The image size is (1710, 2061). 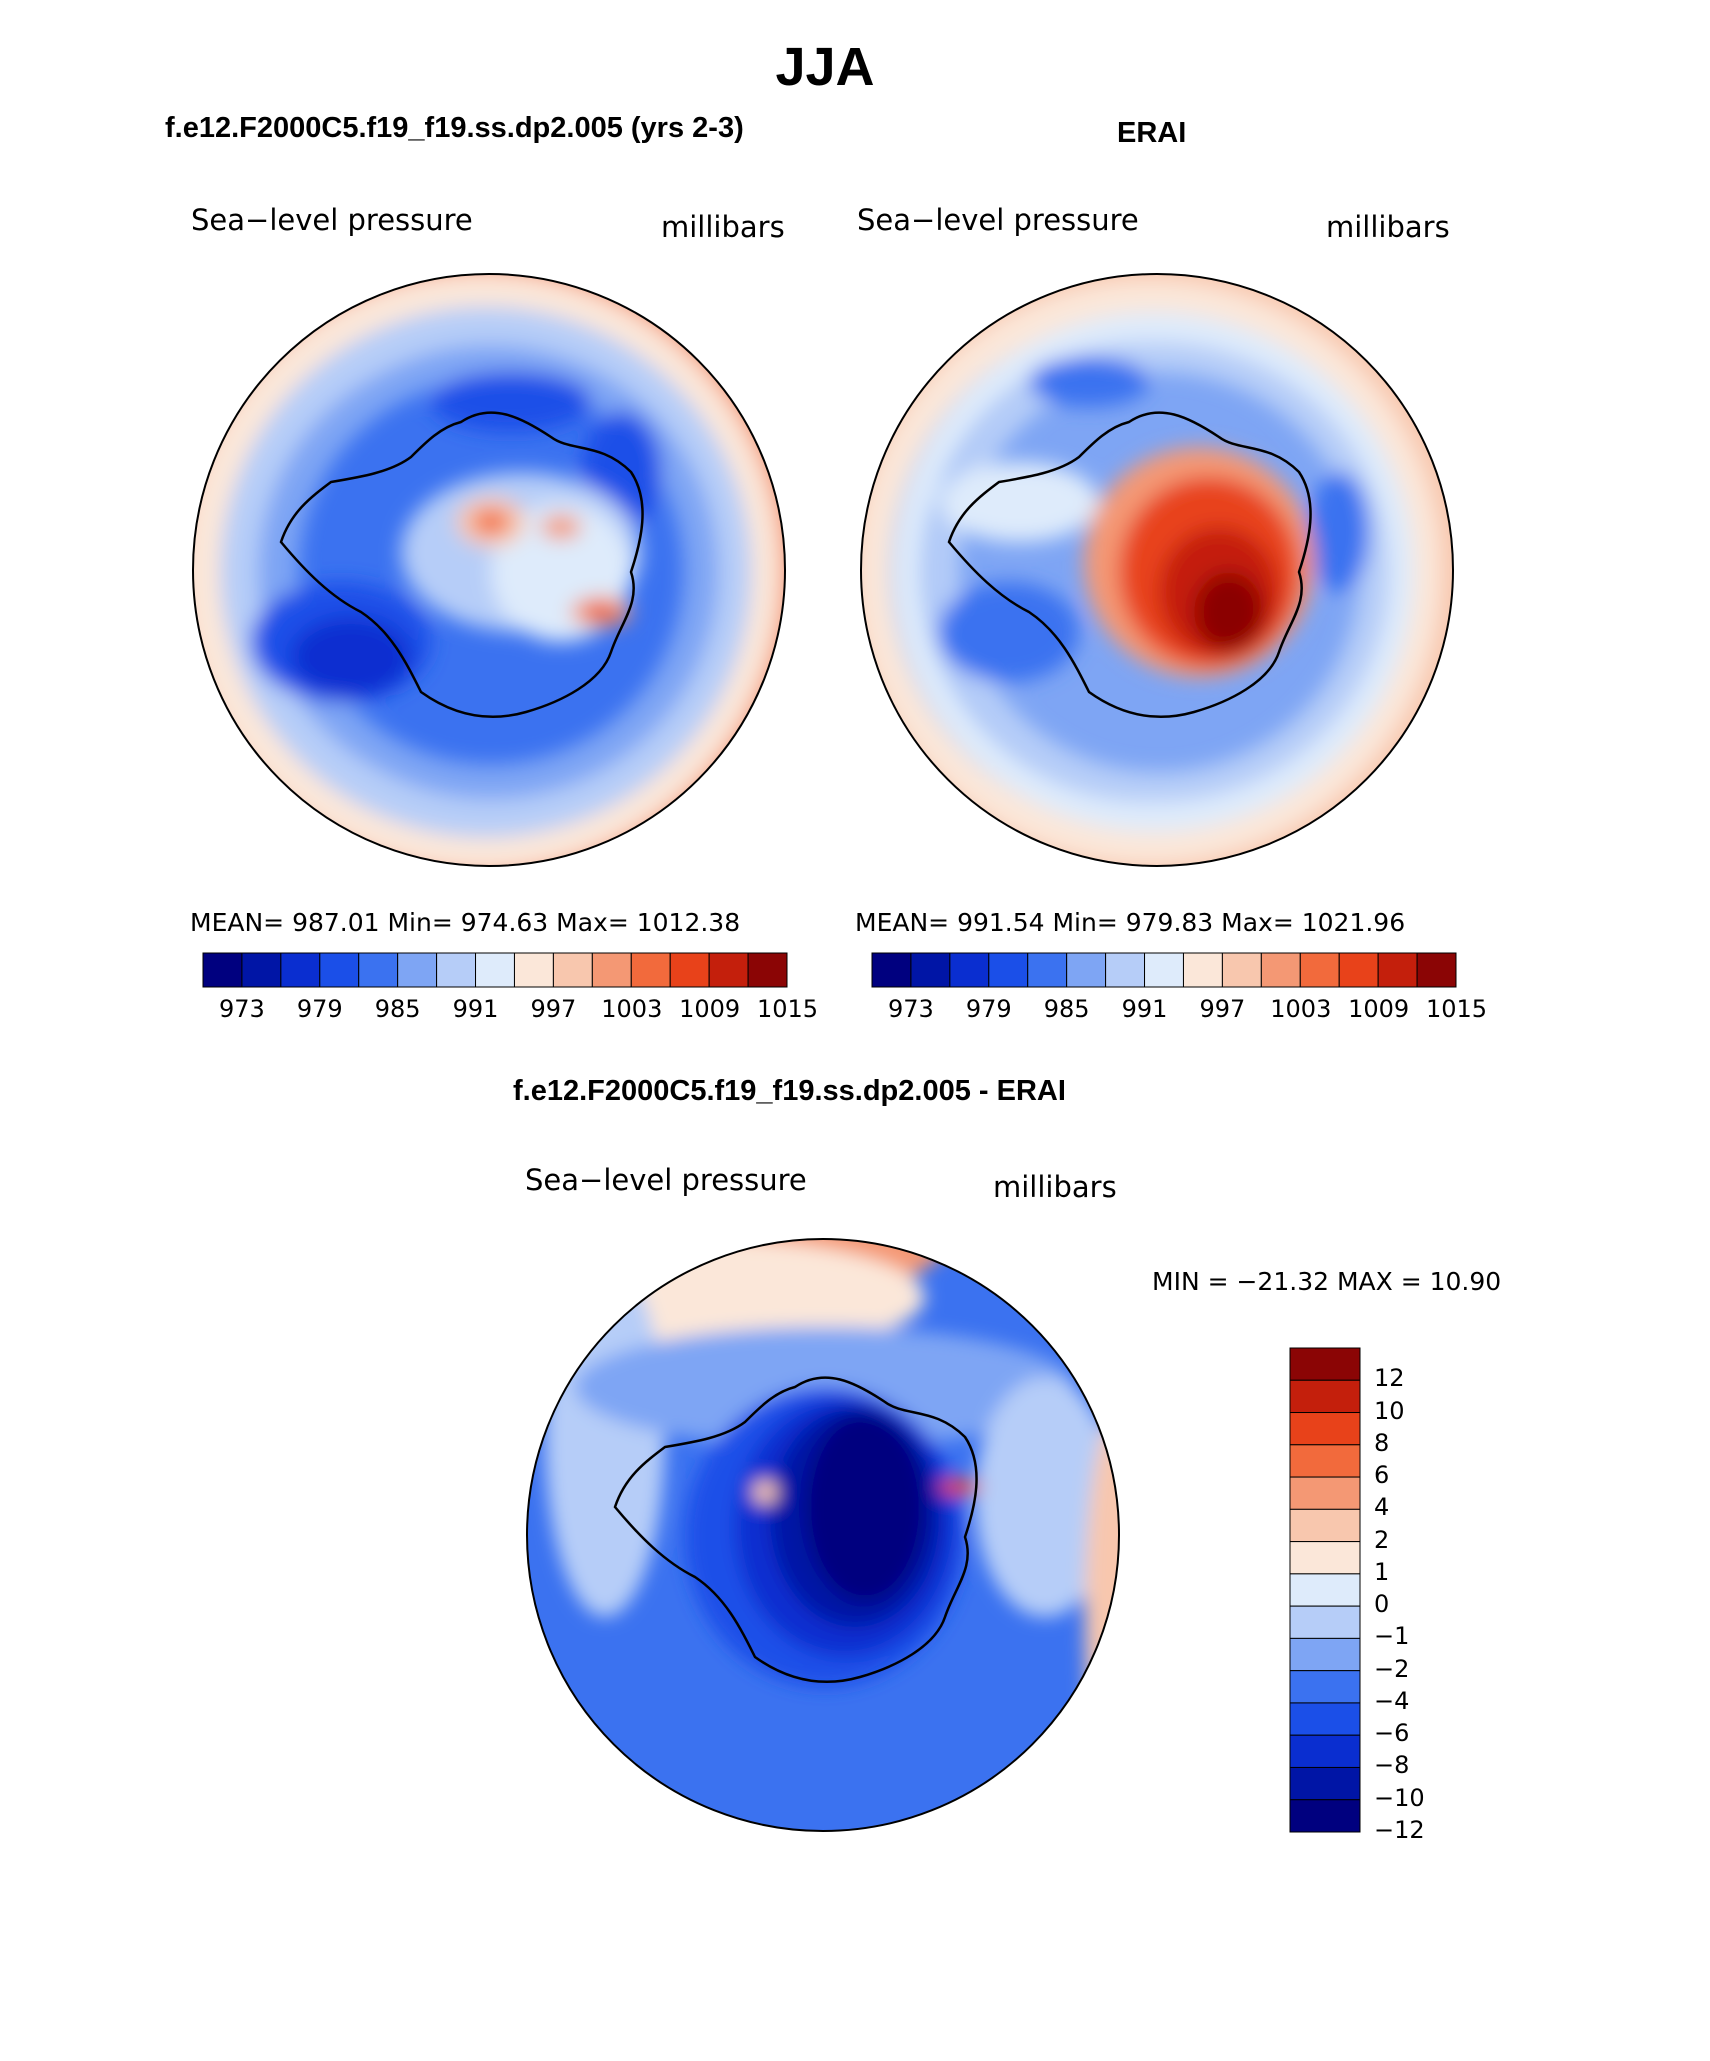 What do you see at coordinates (1382, 1442) in the screenshot?
I see `colorbar-tick-label: 8` at bounding box center [1382, 1442].